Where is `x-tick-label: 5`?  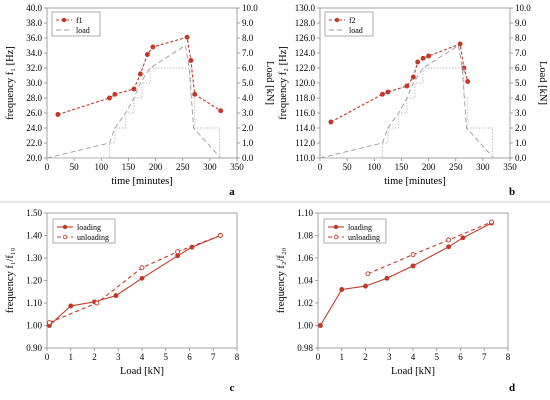
x-tick-label: 5 is located at coordinates (166, 357).